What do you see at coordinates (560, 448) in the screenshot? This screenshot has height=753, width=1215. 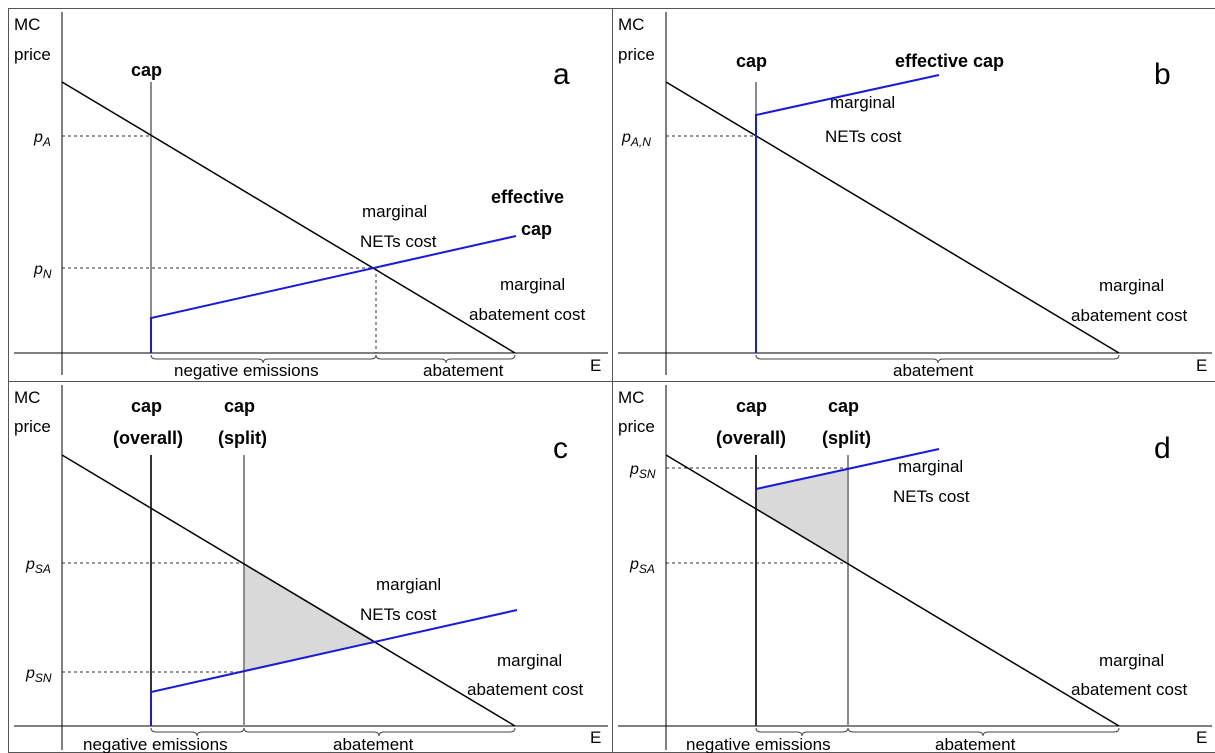 I see `panel-letter: c` at bounding box center [560, 448].